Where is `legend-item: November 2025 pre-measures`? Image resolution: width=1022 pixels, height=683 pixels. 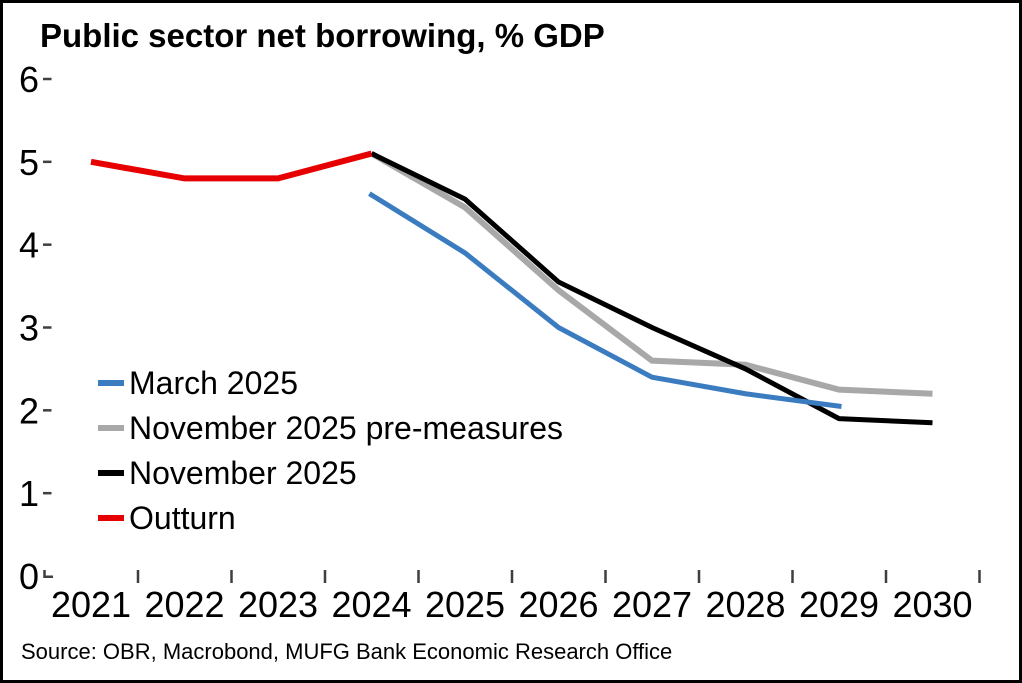
legend-item: November 2025 pre-measures is located at coordinates (330, 427).